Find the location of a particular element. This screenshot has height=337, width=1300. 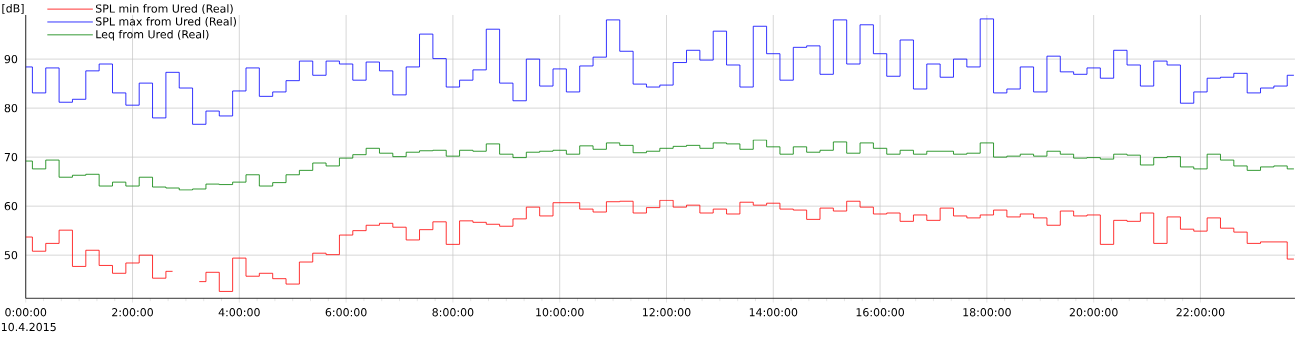

x-tick-label: 4:00:00 is located at coordinates (239, 312).